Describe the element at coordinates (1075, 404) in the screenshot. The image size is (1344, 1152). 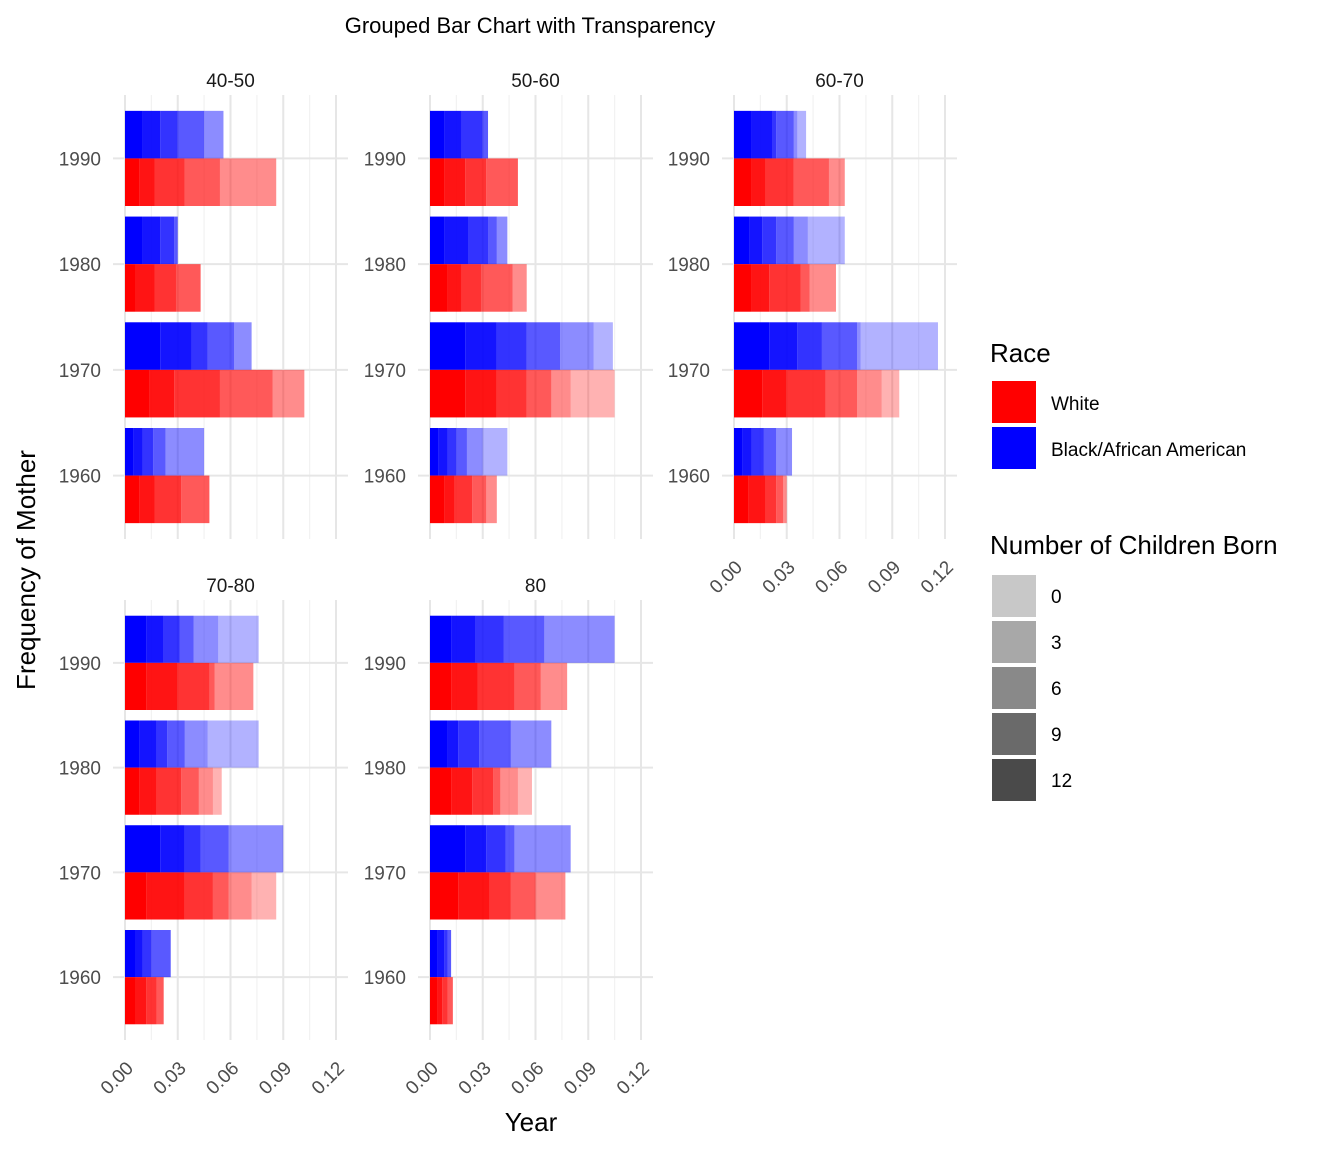
I see `legend-white-label: White` at that location.